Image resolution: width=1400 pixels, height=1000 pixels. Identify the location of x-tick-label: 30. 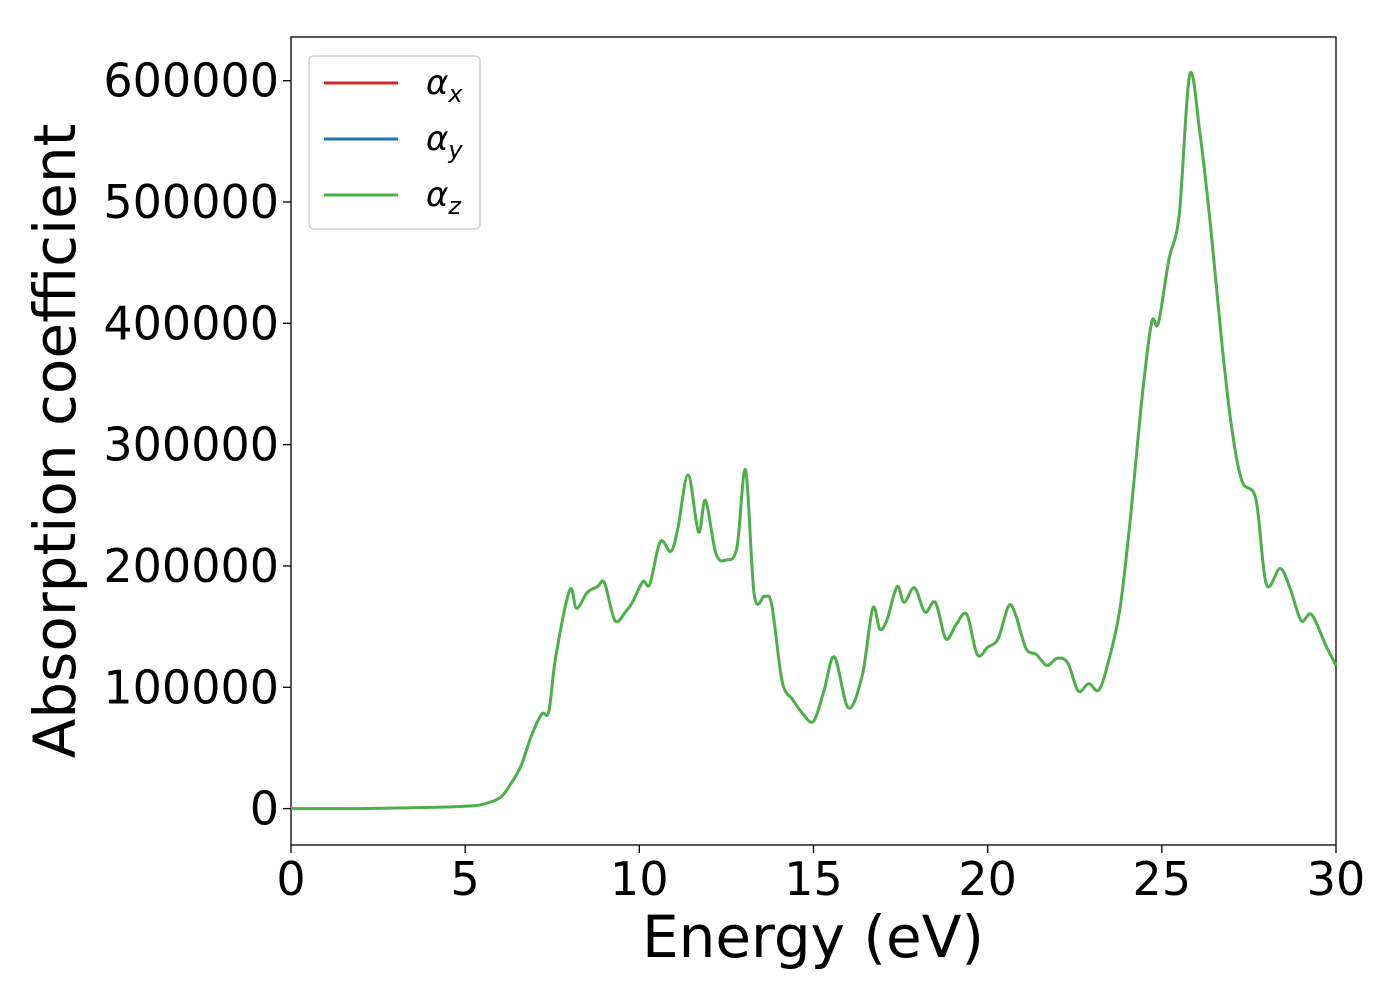
(1336, 879).